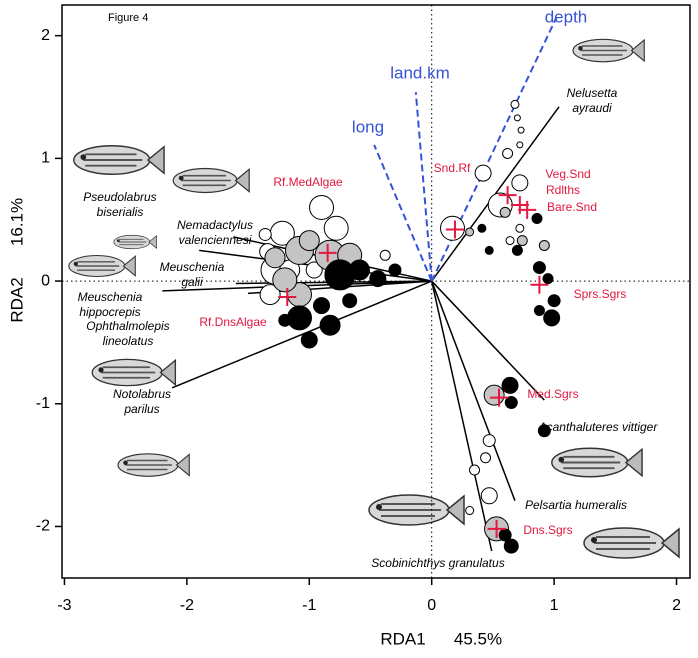  Describe the element at coordinates (215, 225) in the screenshot. I see `species-label: Nemadactylus` at that location.